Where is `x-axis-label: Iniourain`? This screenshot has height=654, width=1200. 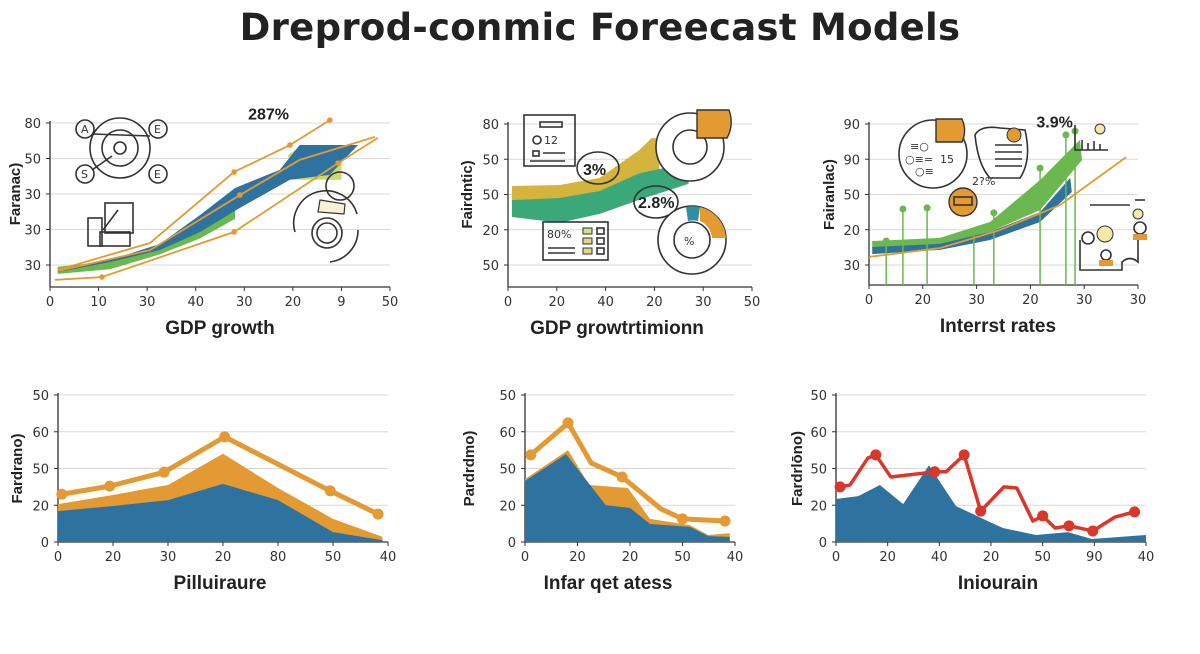
x-axis-label: Iniourain is located at coordinates (998, 583).